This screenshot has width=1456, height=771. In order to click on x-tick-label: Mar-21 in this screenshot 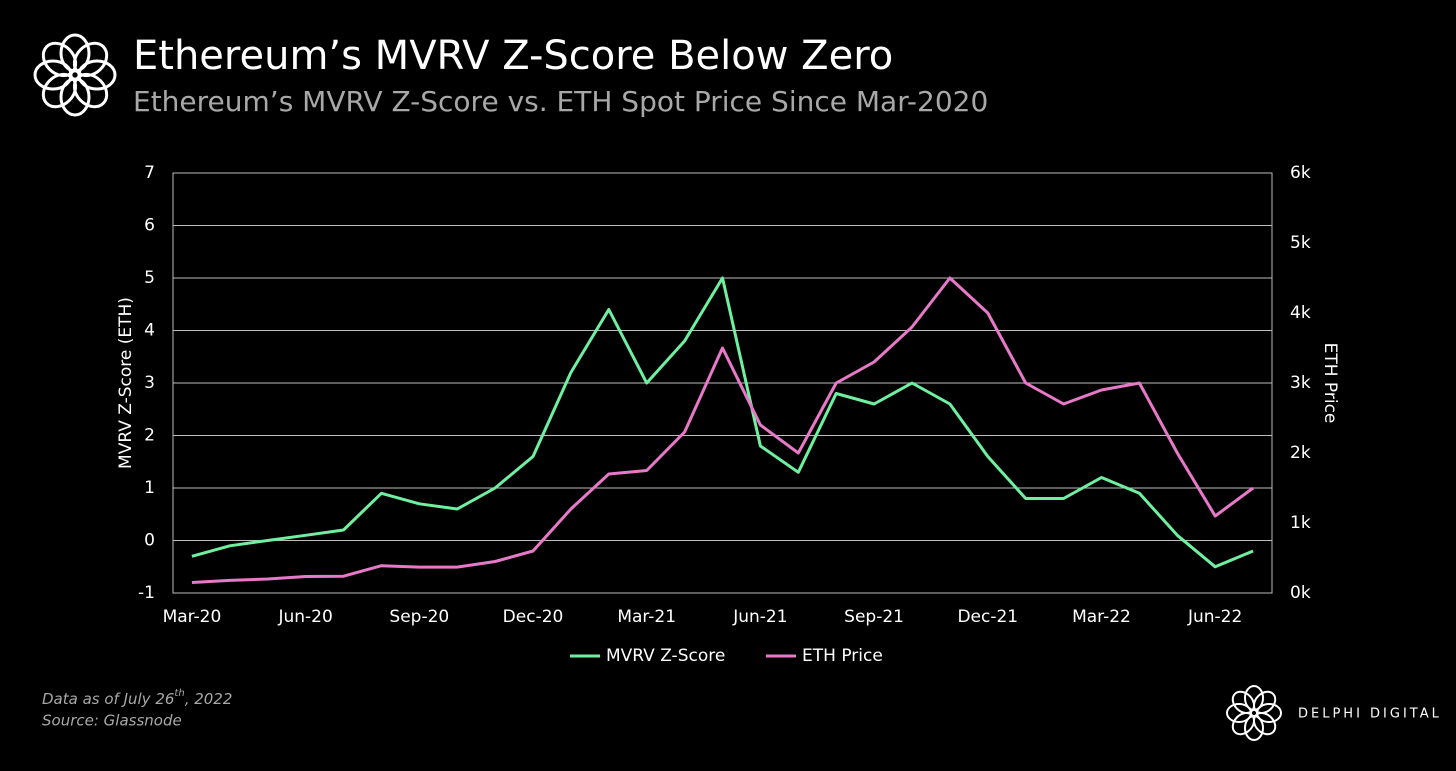, I will do `click(646, 617)`.